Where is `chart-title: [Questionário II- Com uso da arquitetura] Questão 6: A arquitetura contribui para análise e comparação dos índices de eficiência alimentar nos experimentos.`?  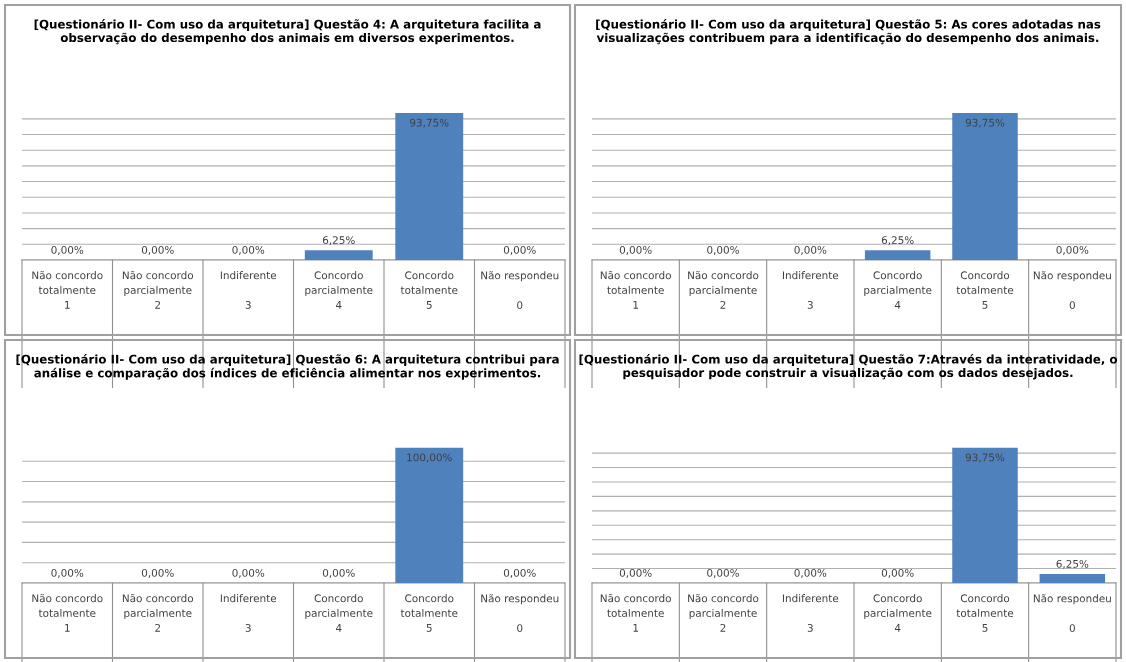 chart-title: [Questionário II- Com uso da arquitetura] Questão 6: A arquitetura contribui para análise e comparação dos índices de eficiência alimentar nos experimentos. is located at coordinates (287, 367).